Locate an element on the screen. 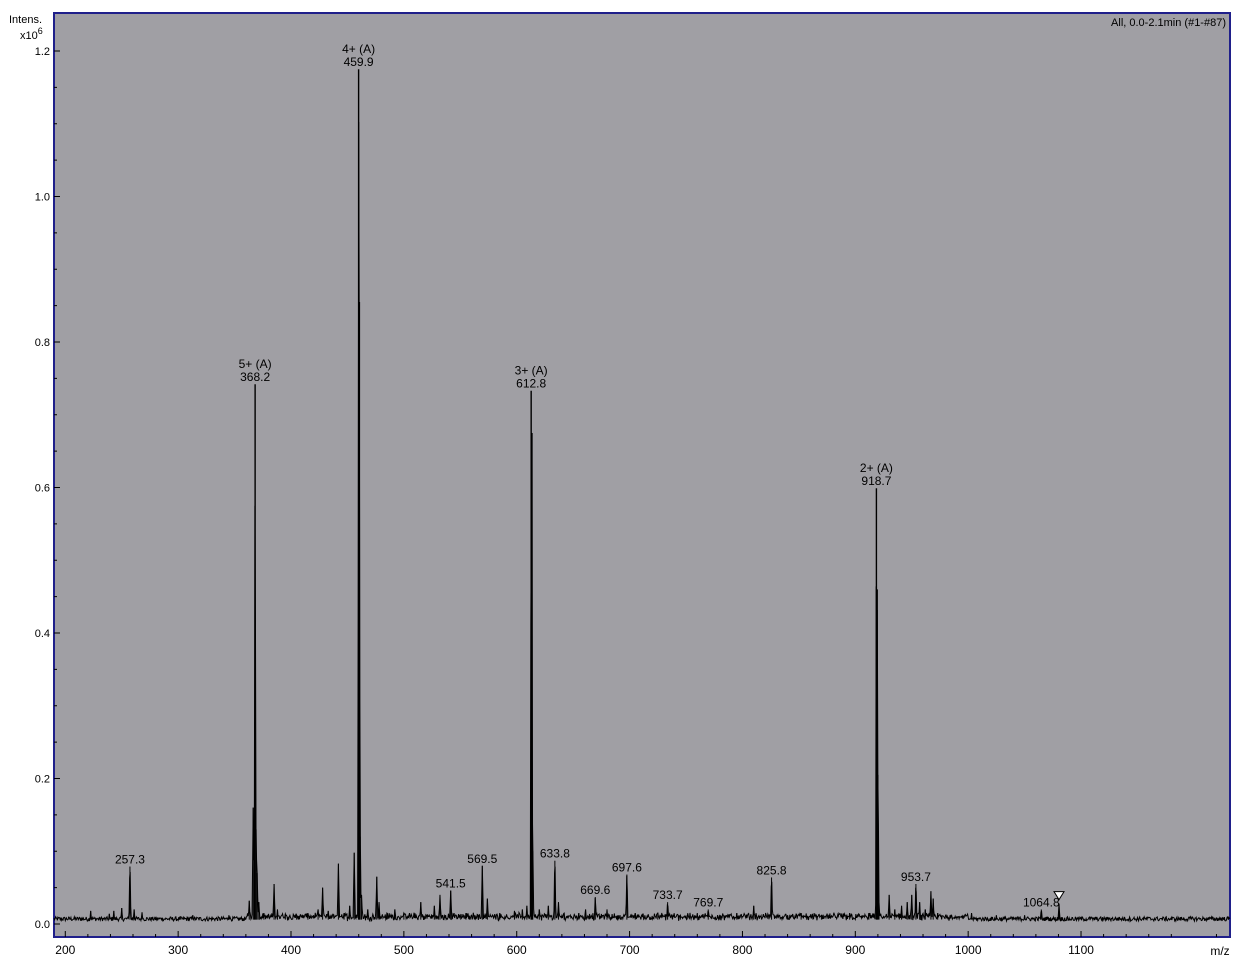  peak-label: 733.7 is located at coordinates (668, 895).